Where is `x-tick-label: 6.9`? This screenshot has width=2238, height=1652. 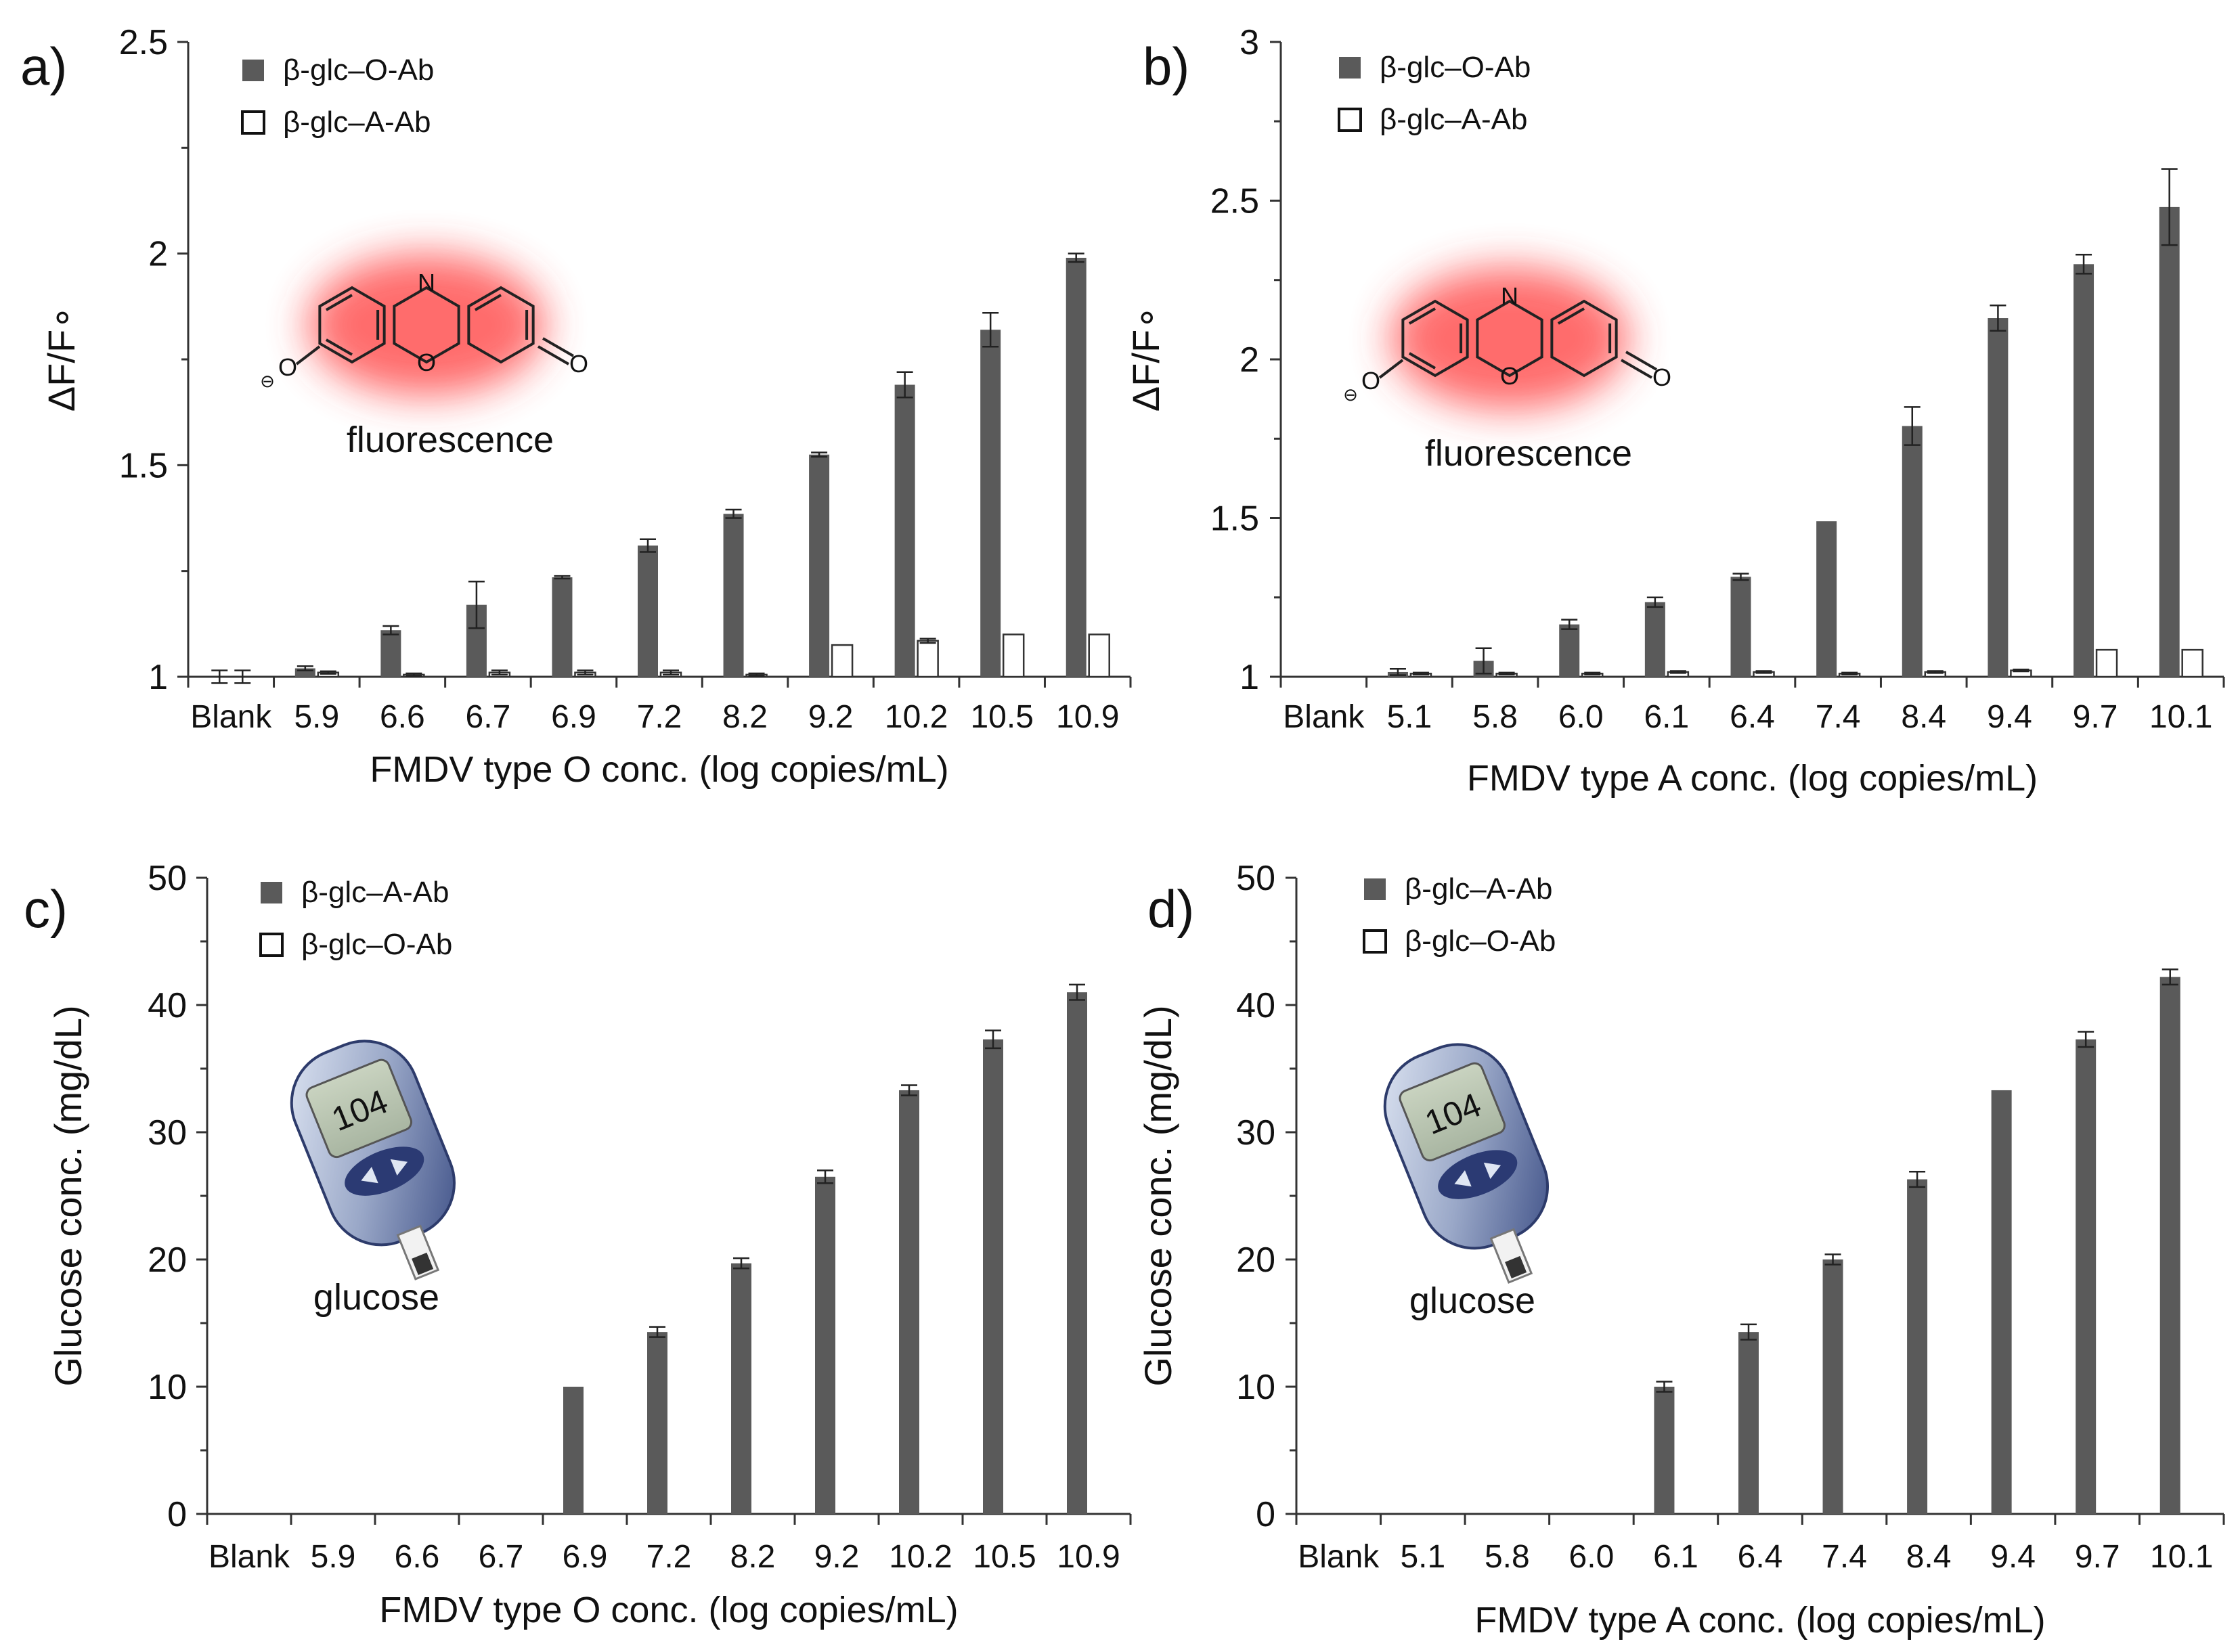 x-tick-label: 6.9 is located at coordinates (585, 1557).